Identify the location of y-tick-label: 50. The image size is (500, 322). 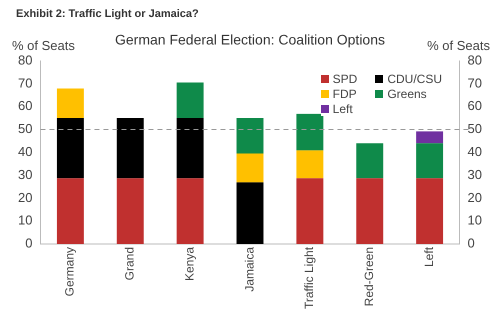
(25, 128).